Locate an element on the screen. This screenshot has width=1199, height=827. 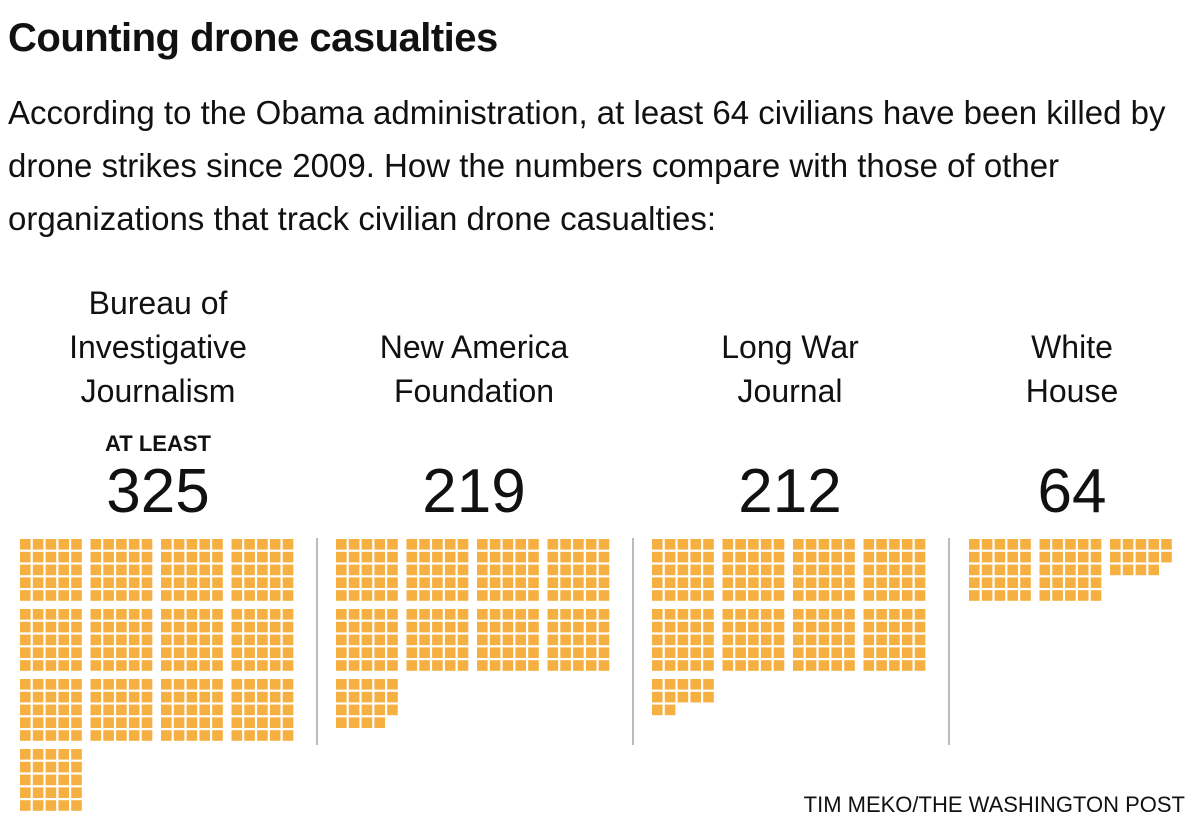
category-label-line: House is located at coordinates (1072, 391).